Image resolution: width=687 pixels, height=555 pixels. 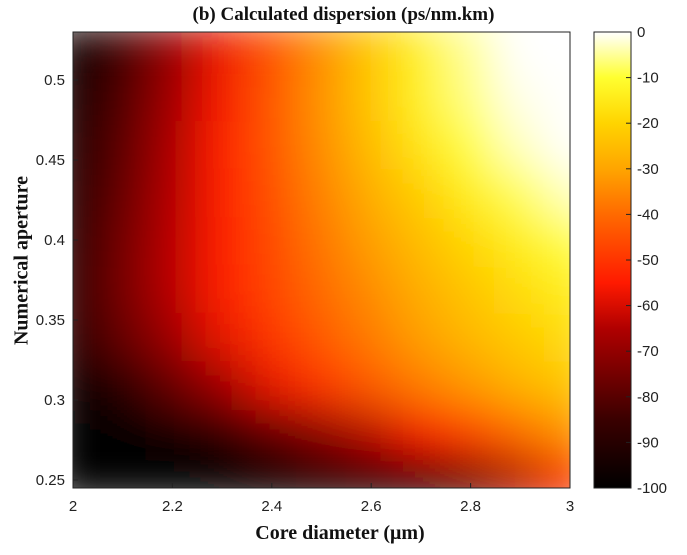 I want to click on x-tick-label: 2.6, so click(x=371, y=506).